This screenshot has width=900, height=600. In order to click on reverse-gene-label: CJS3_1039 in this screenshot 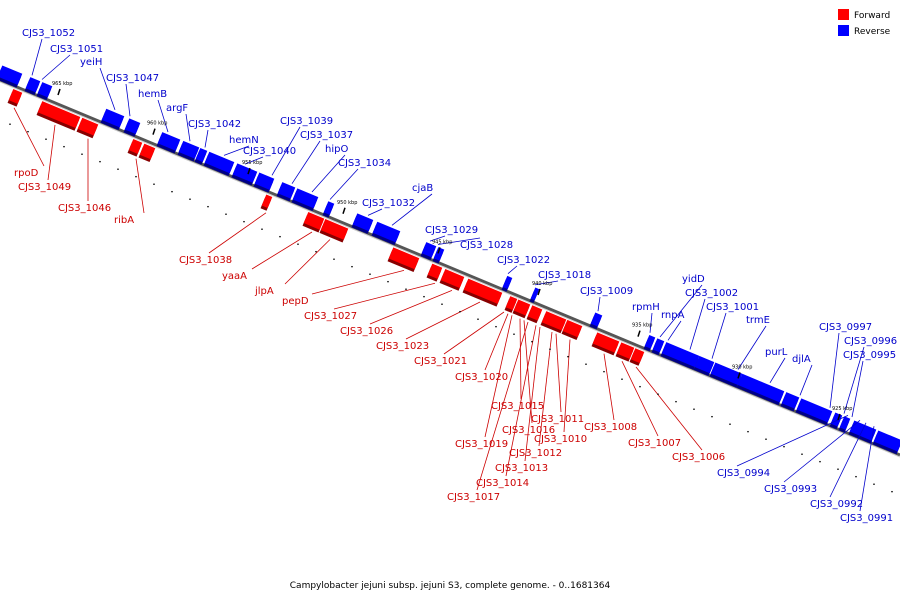, I will do `click(306, 121)`.